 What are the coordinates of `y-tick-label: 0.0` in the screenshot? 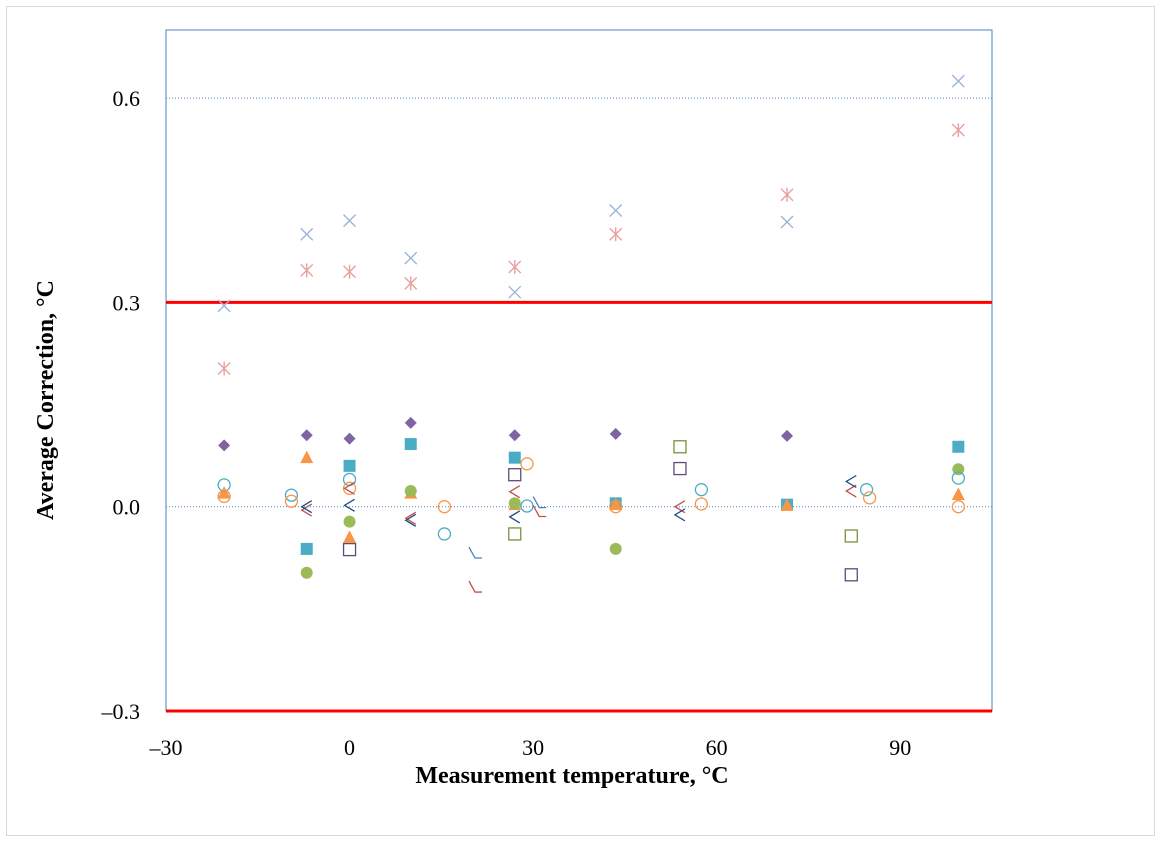 It's located at (127, 507).